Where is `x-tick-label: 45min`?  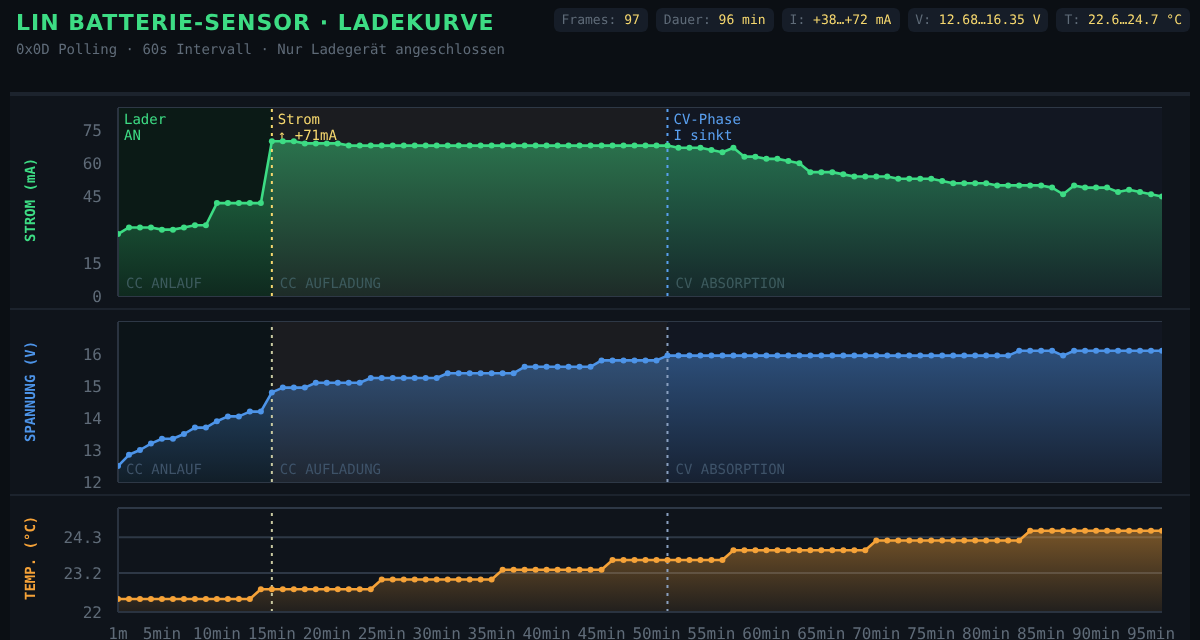
x-tick-label: 45min is located at coordinates (601, 632).